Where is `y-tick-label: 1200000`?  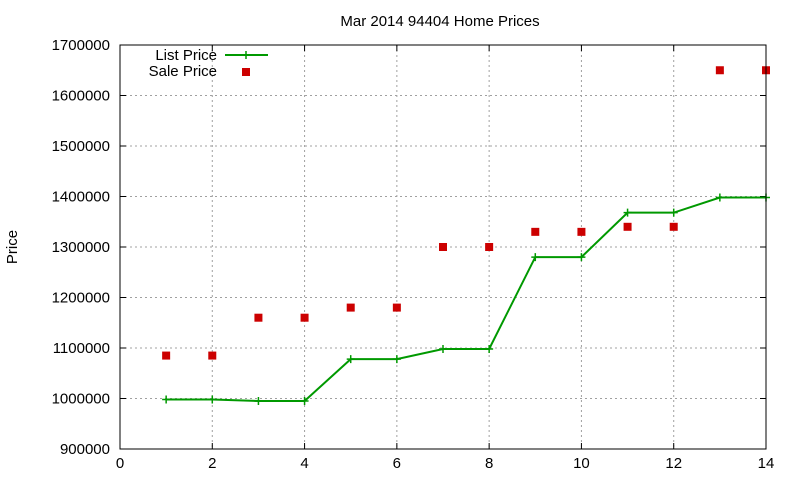
y-tick-label: 1200000 is located at coordinates (81, 298).